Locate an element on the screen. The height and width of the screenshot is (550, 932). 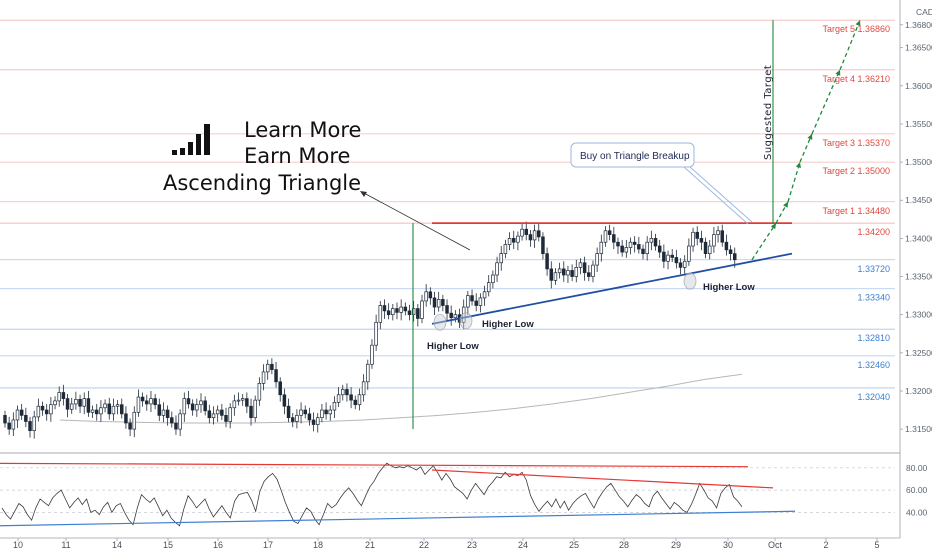
title-pointer-arrowhead is located at coordinates (363, 194).